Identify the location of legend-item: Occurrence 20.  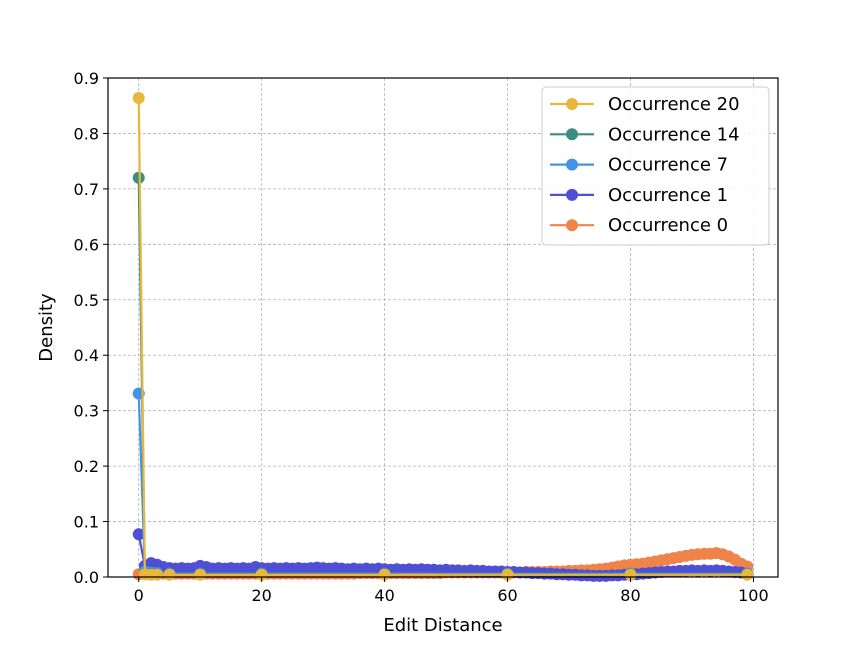
(645, 104).